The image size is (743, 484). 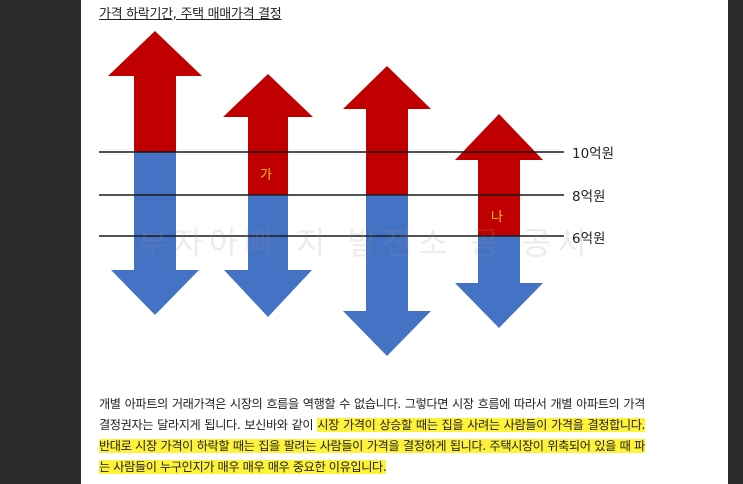 What do you see at coordinates (589, 197) in the screenshot?
I see `level-label-8: 8억원` at bounding box center [589, 197].